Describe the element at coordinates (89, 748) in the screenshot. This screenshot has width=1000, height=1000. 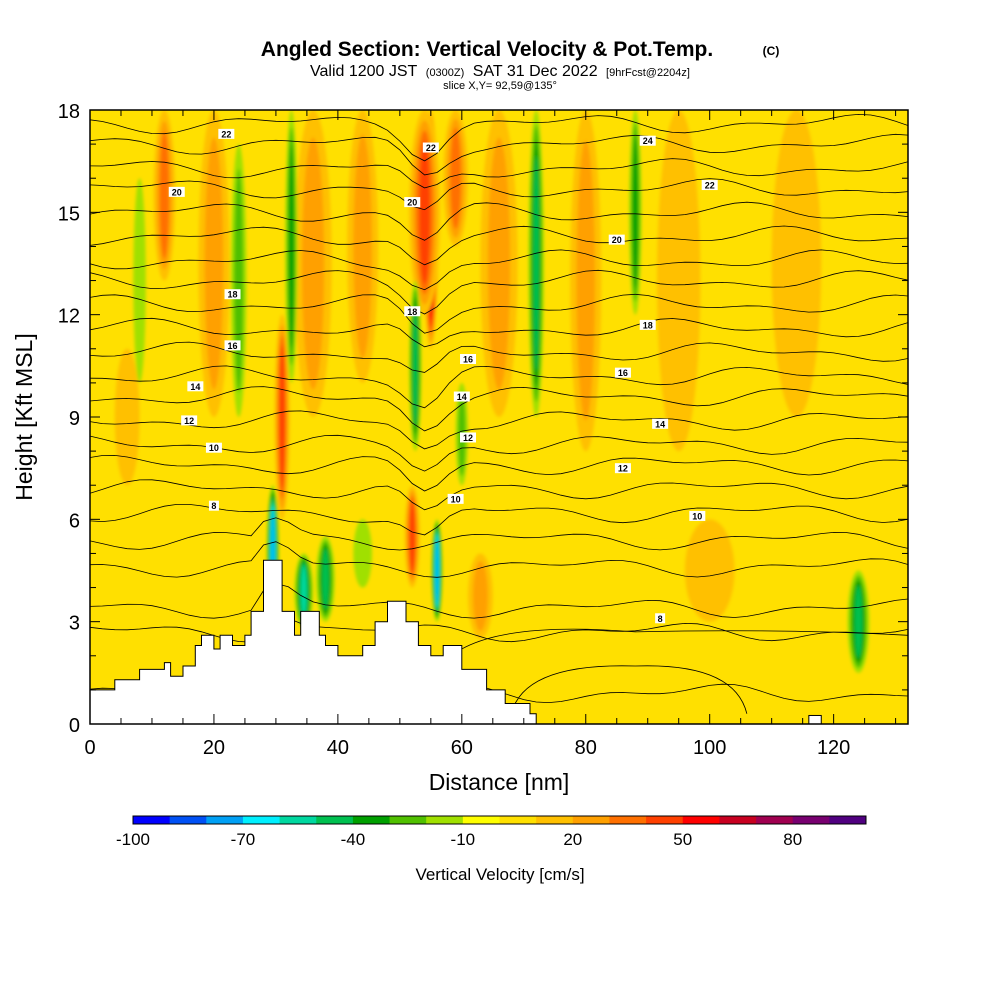
I see `x-tick-label-0: 0` at that location.